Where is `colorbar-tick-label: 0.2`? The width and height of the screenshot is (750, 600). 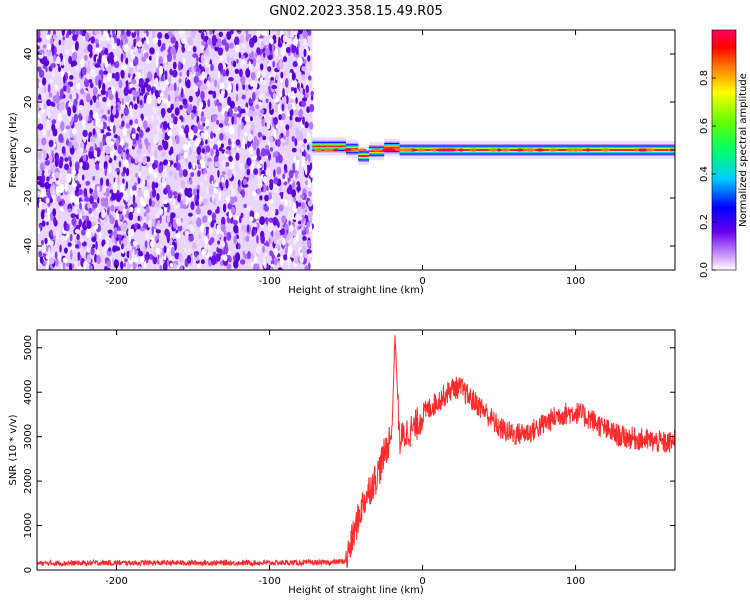
colorbar-tick-label: 0.2 is located at coordinates (704, 222).